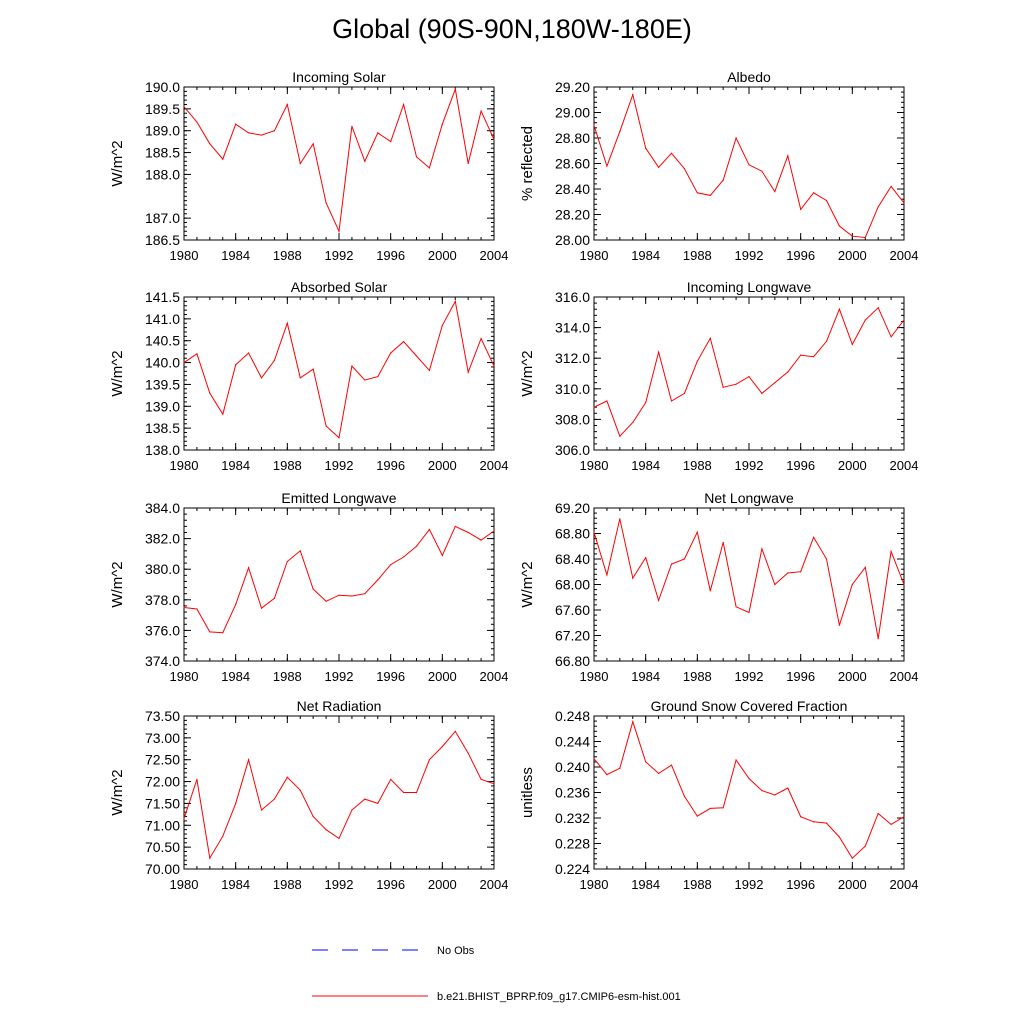  I want to click on panel-title: Albedo, so click(749, 77).